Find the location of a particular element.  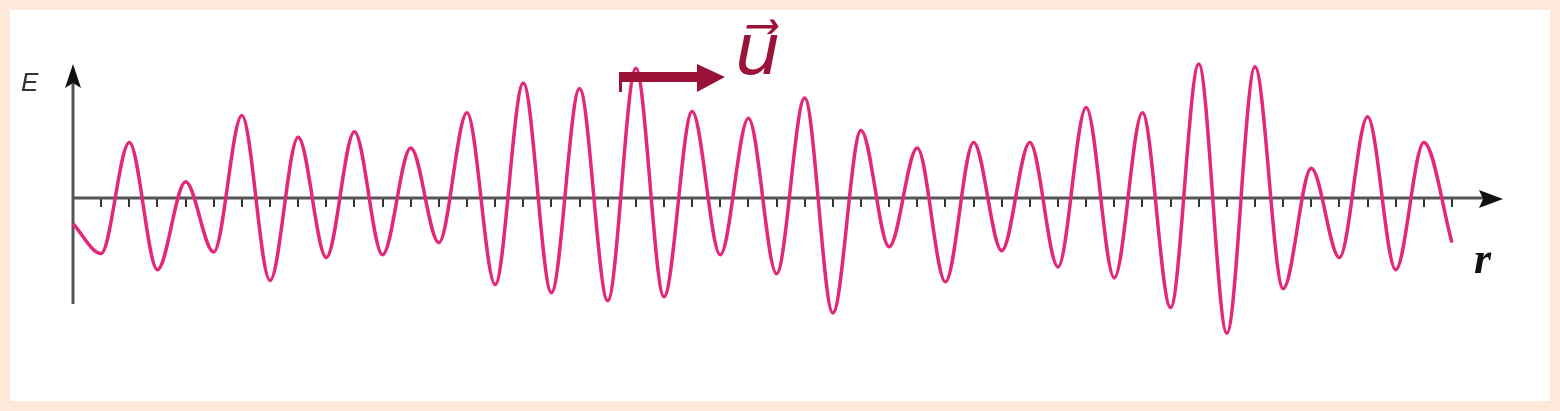

x-axis-title: r is located at coordinates (1483, 259).